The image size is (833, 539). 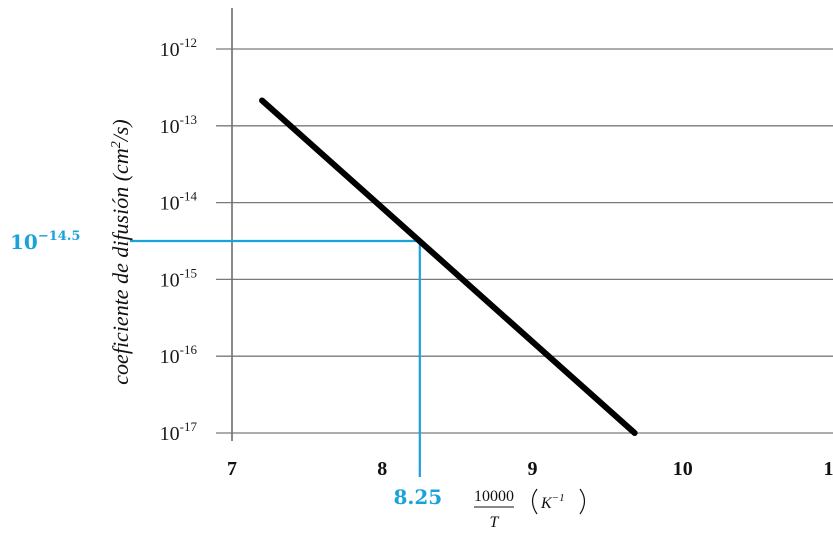 I want to click on x-label-left-paren, so click(x=534, y=501).